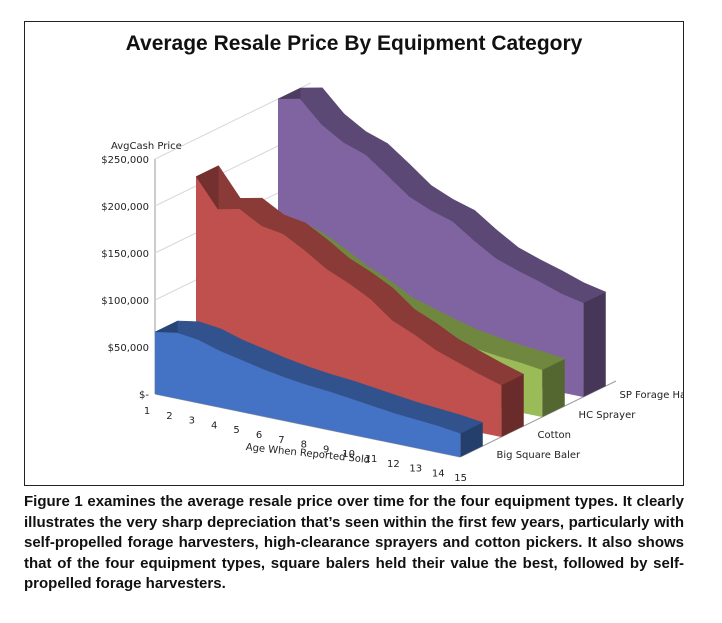  What do you see at coordinates (554, 435) in the screenshot?
I see `series-label: Cotton` at bounding box center [554, 435].